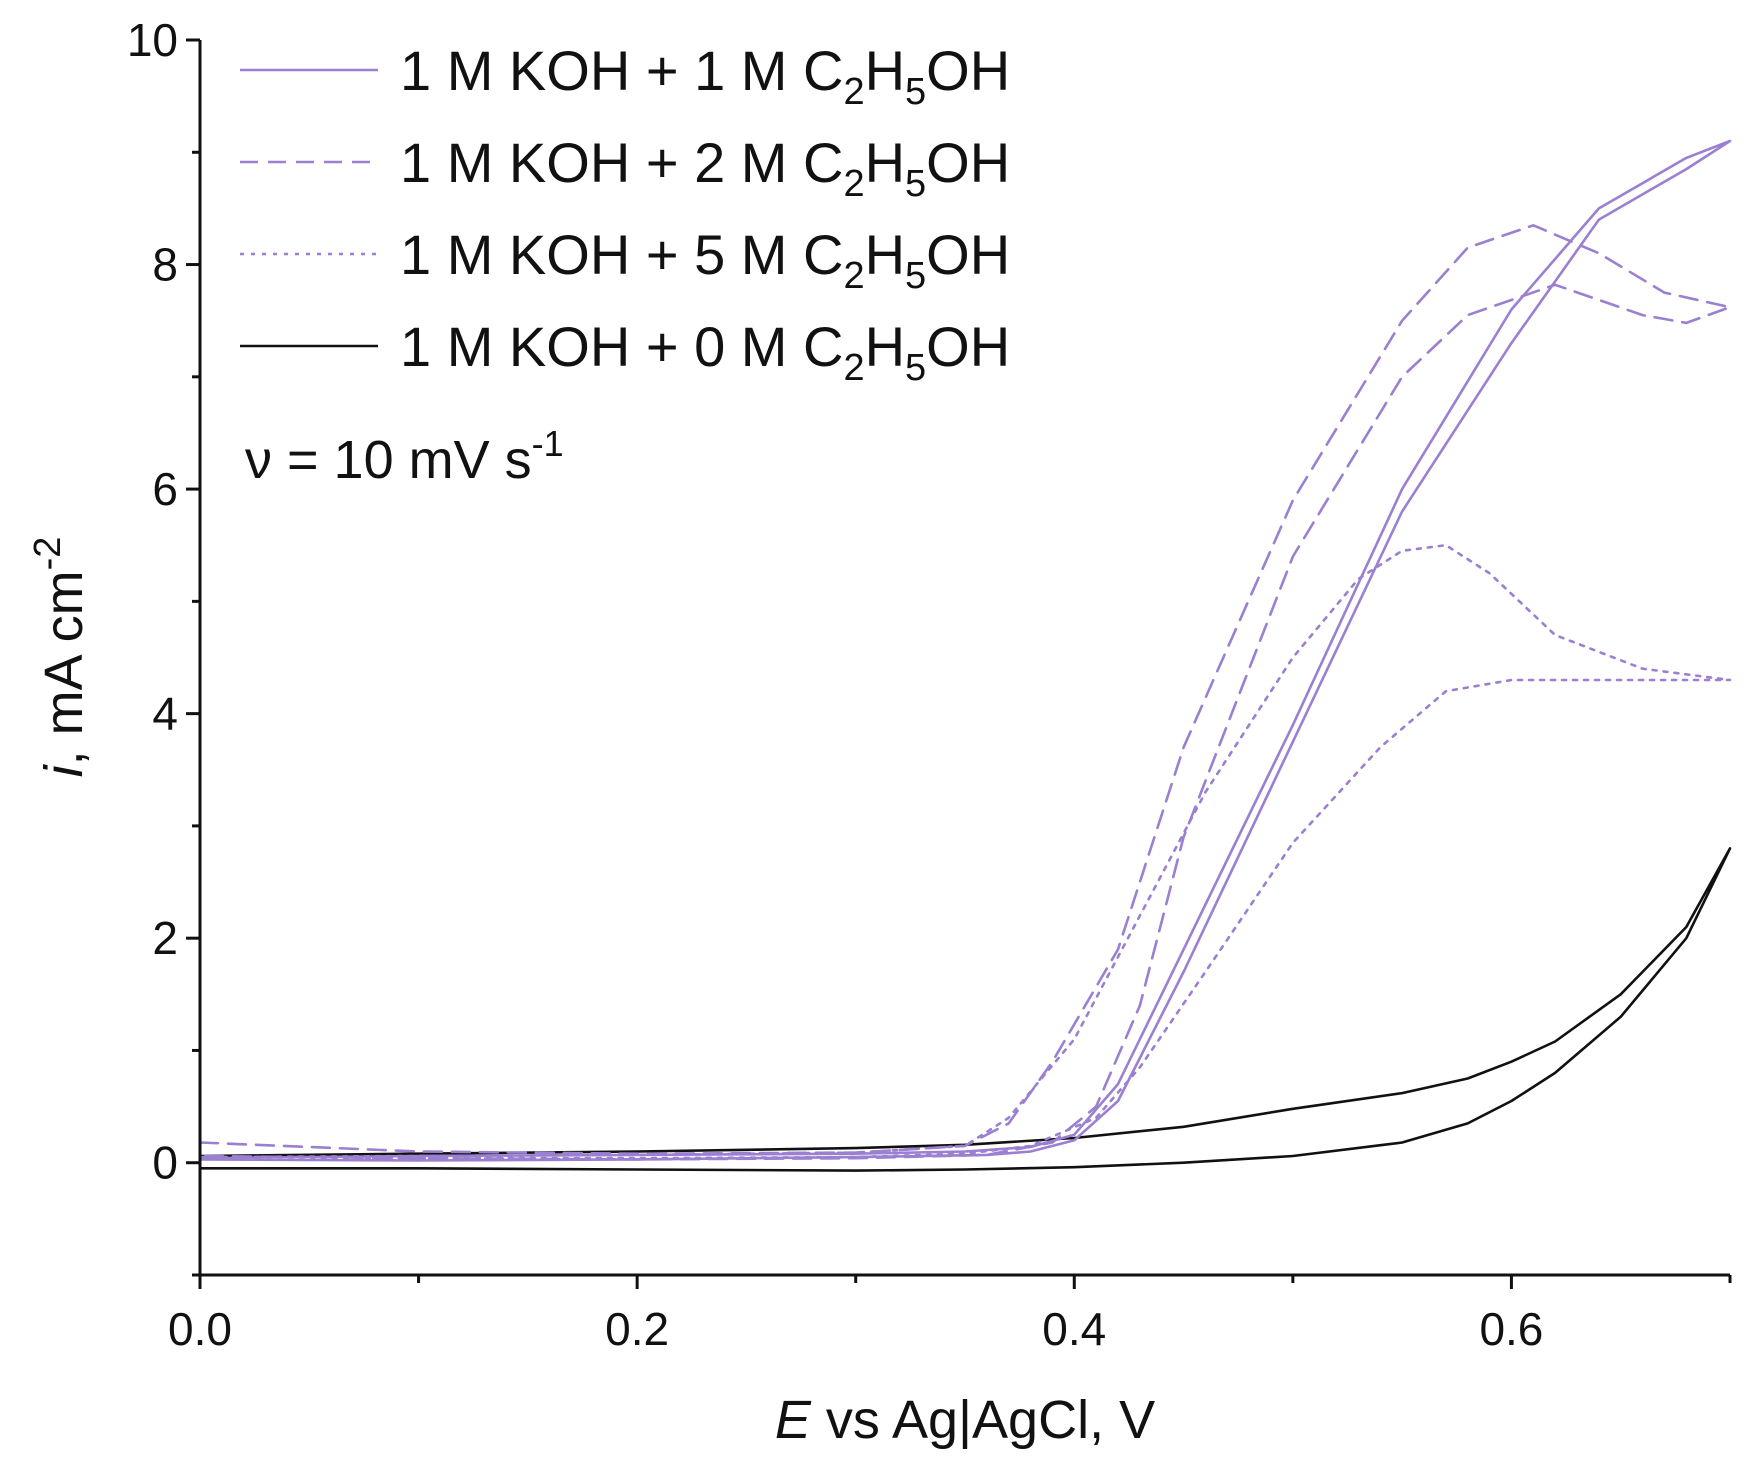 This screenshot has height=1470, width=1748. Describe the element at coordinates (163, 645) in the screenshot. I see `y-ticks: 0 2 4 6 8 10` at that location.